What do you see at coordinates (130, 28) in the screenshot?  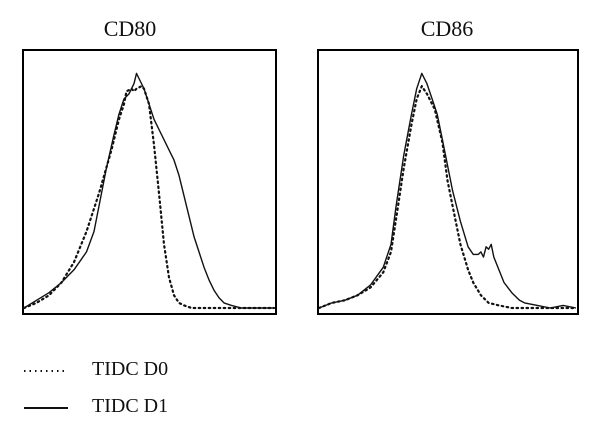 I see `chart-title-cd80: CD80` at bounding box center [130, 28].